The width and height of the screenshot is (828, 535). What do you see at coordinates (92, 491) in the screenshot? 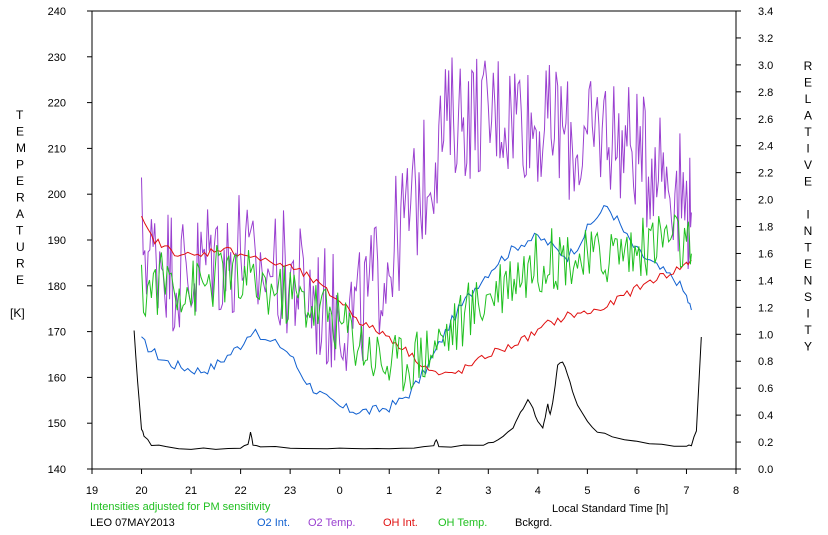
I see `x-tick-label: 19` at bounding box center [92, 491].